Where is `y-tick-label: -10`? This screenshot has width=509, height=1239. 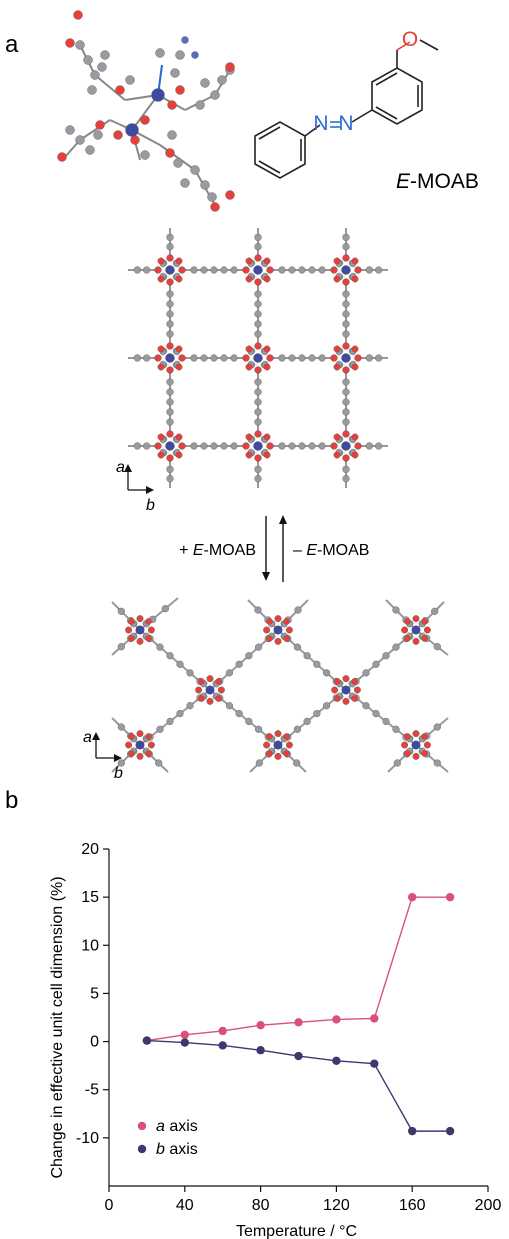 y-tick-label: -10 is located at coordinates (87, 1138).